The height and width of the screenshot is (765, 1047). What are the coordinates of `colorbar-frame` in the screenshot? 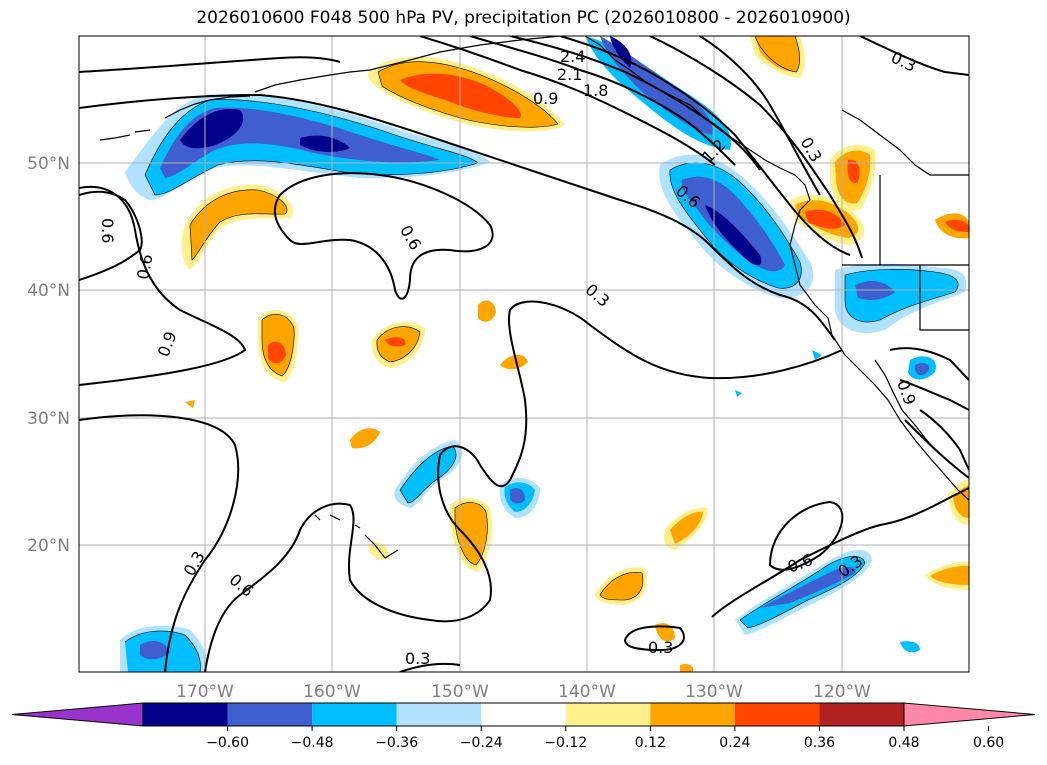 It's located at (523, 714).